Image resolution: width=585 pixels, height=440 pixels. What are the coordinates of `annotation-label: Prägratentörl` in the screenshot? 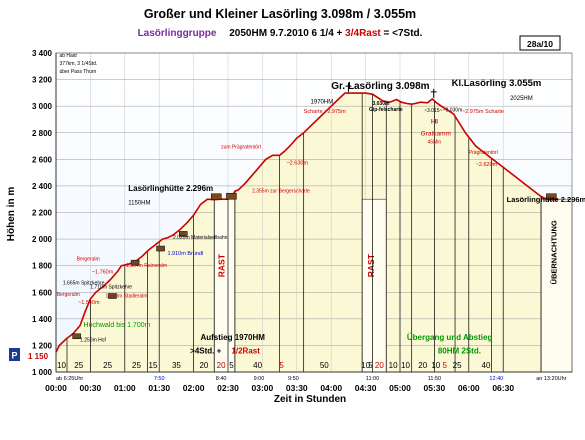 It's located at (483, 153).